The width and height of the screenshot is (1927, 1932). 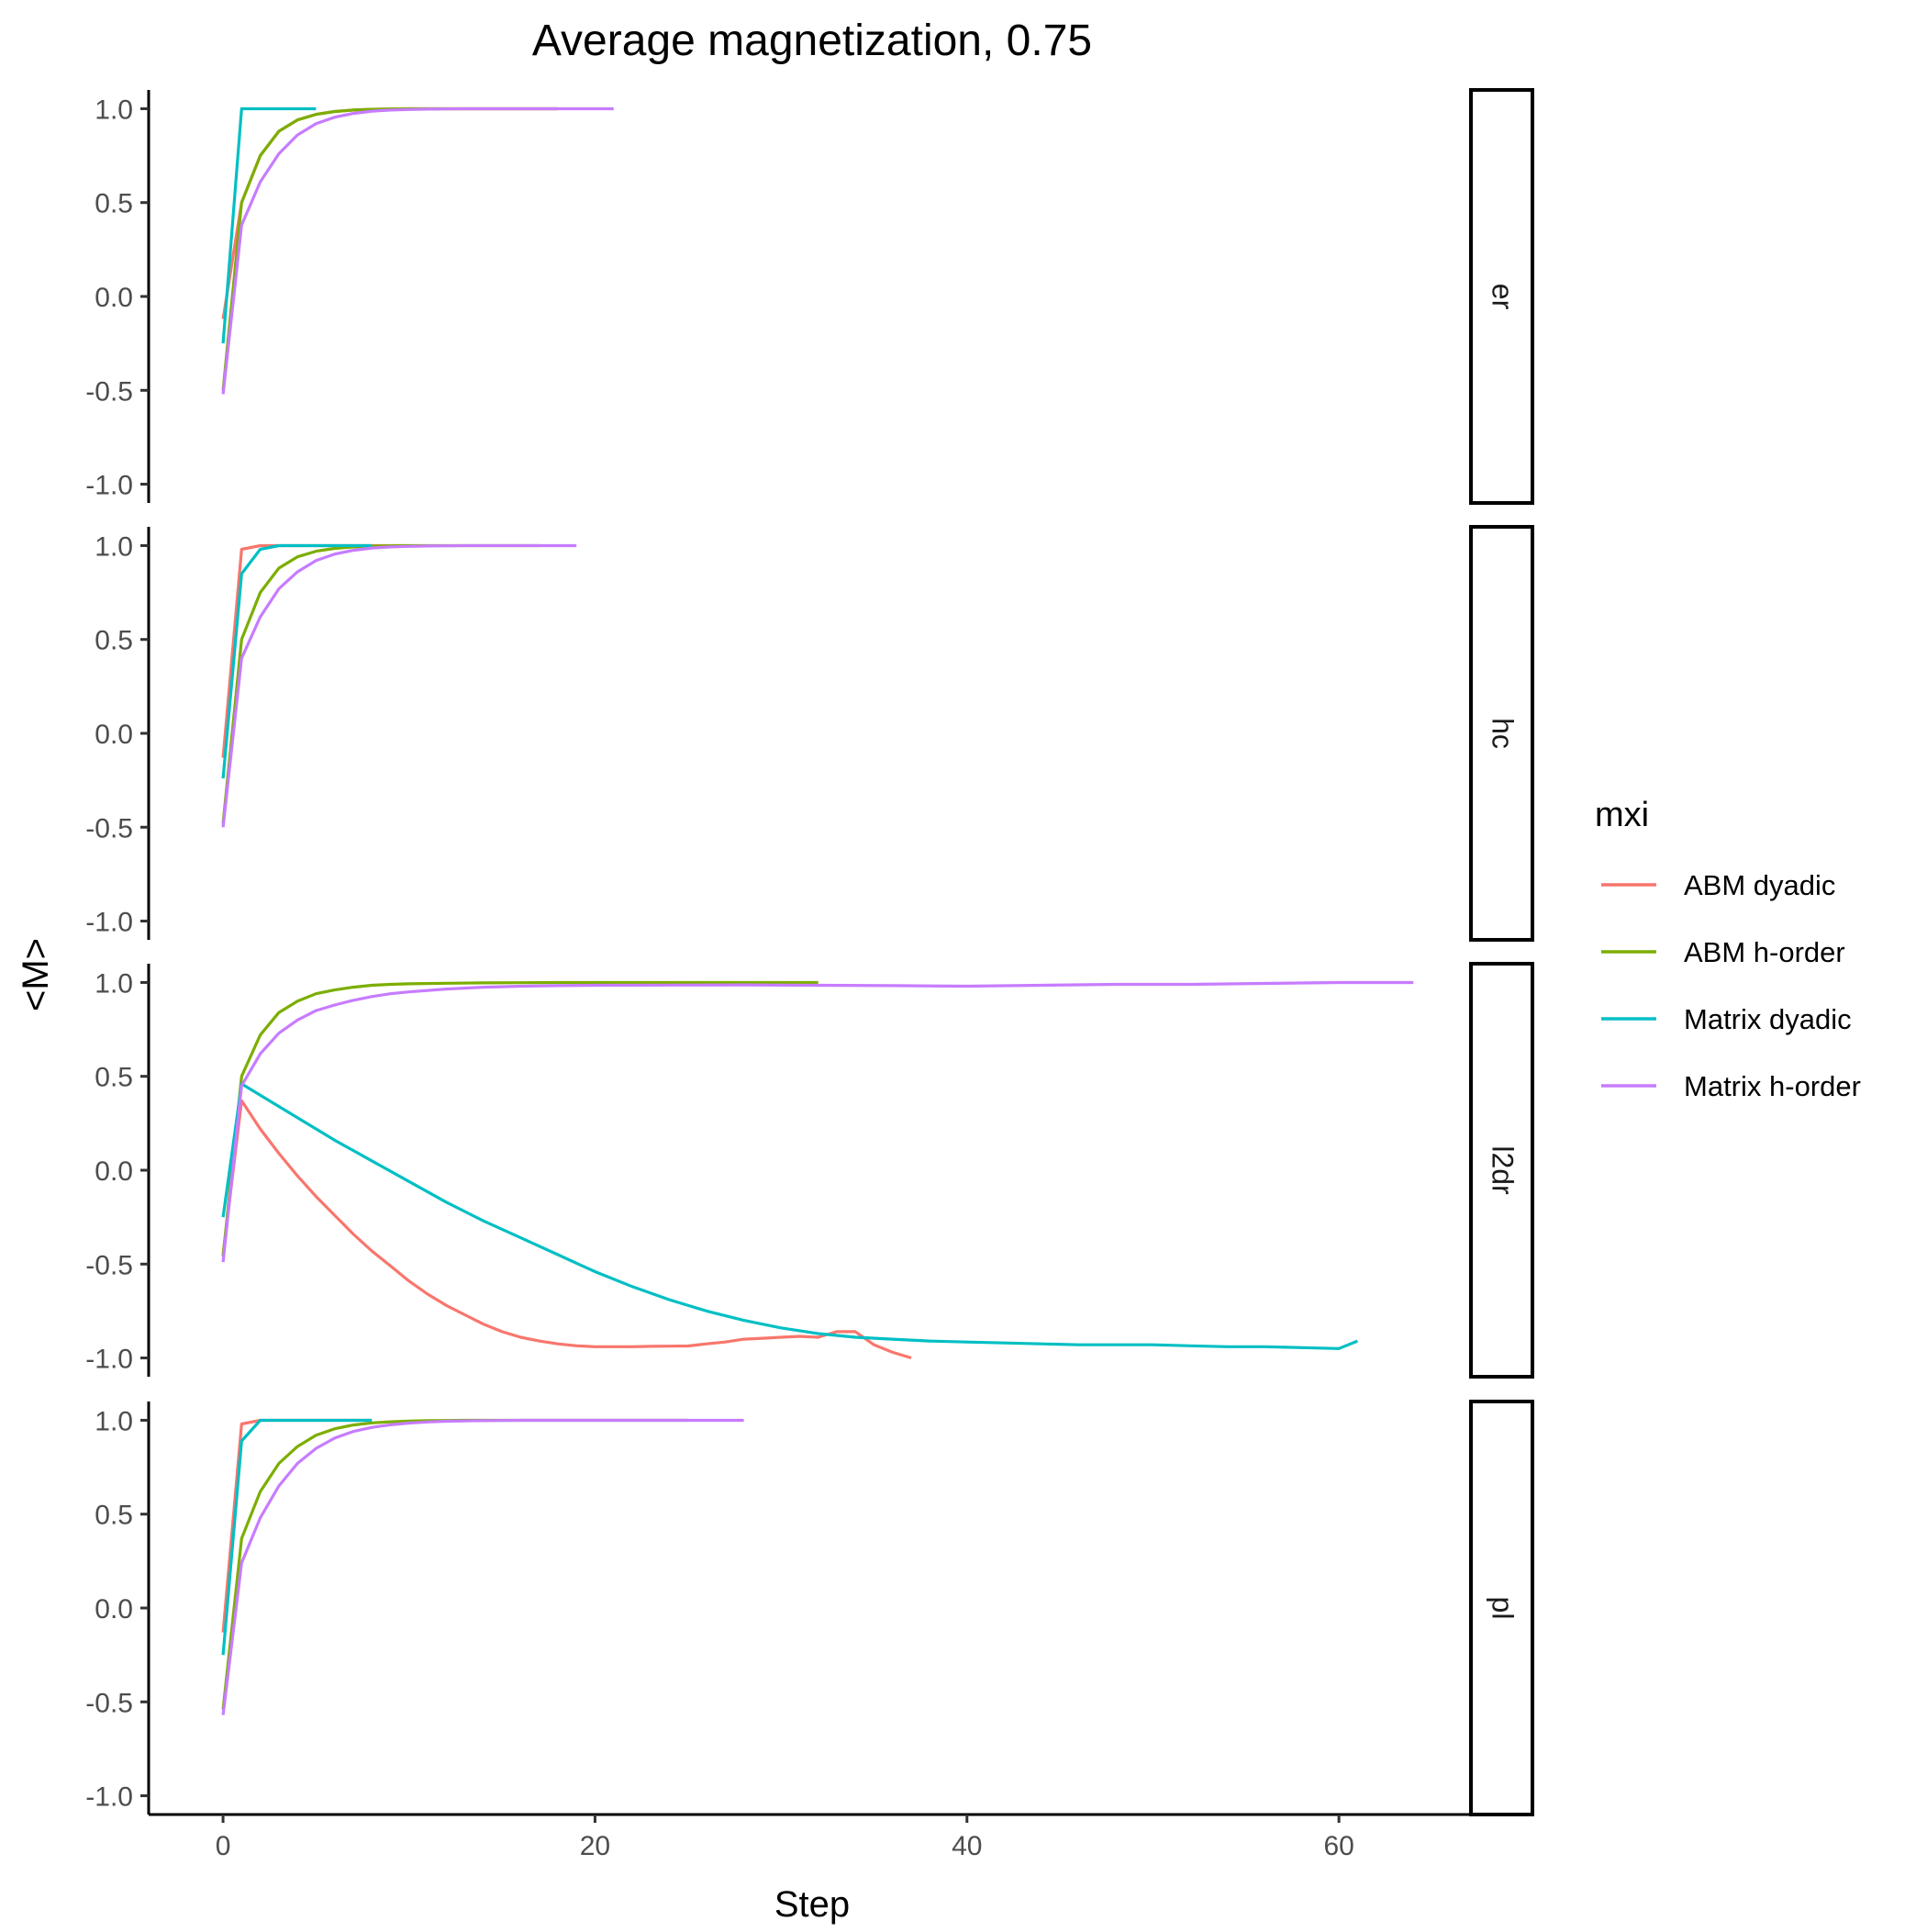 What do you see at coordinates (1764, 952) in the screenshot?
I see `legend-label: ABM h-order` at bounding box center [1764, 952].